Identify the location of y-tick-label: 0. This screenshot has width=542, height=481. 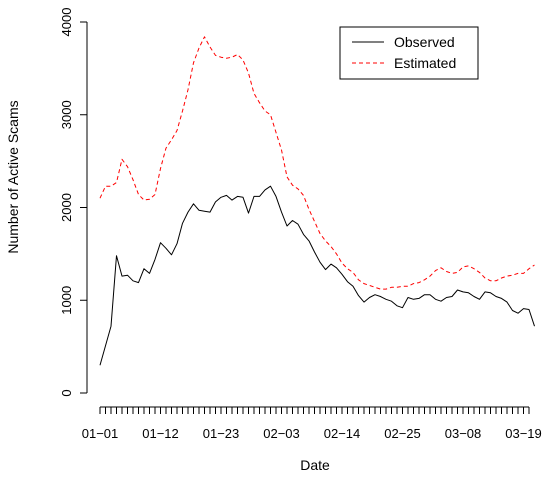
(66, 392).